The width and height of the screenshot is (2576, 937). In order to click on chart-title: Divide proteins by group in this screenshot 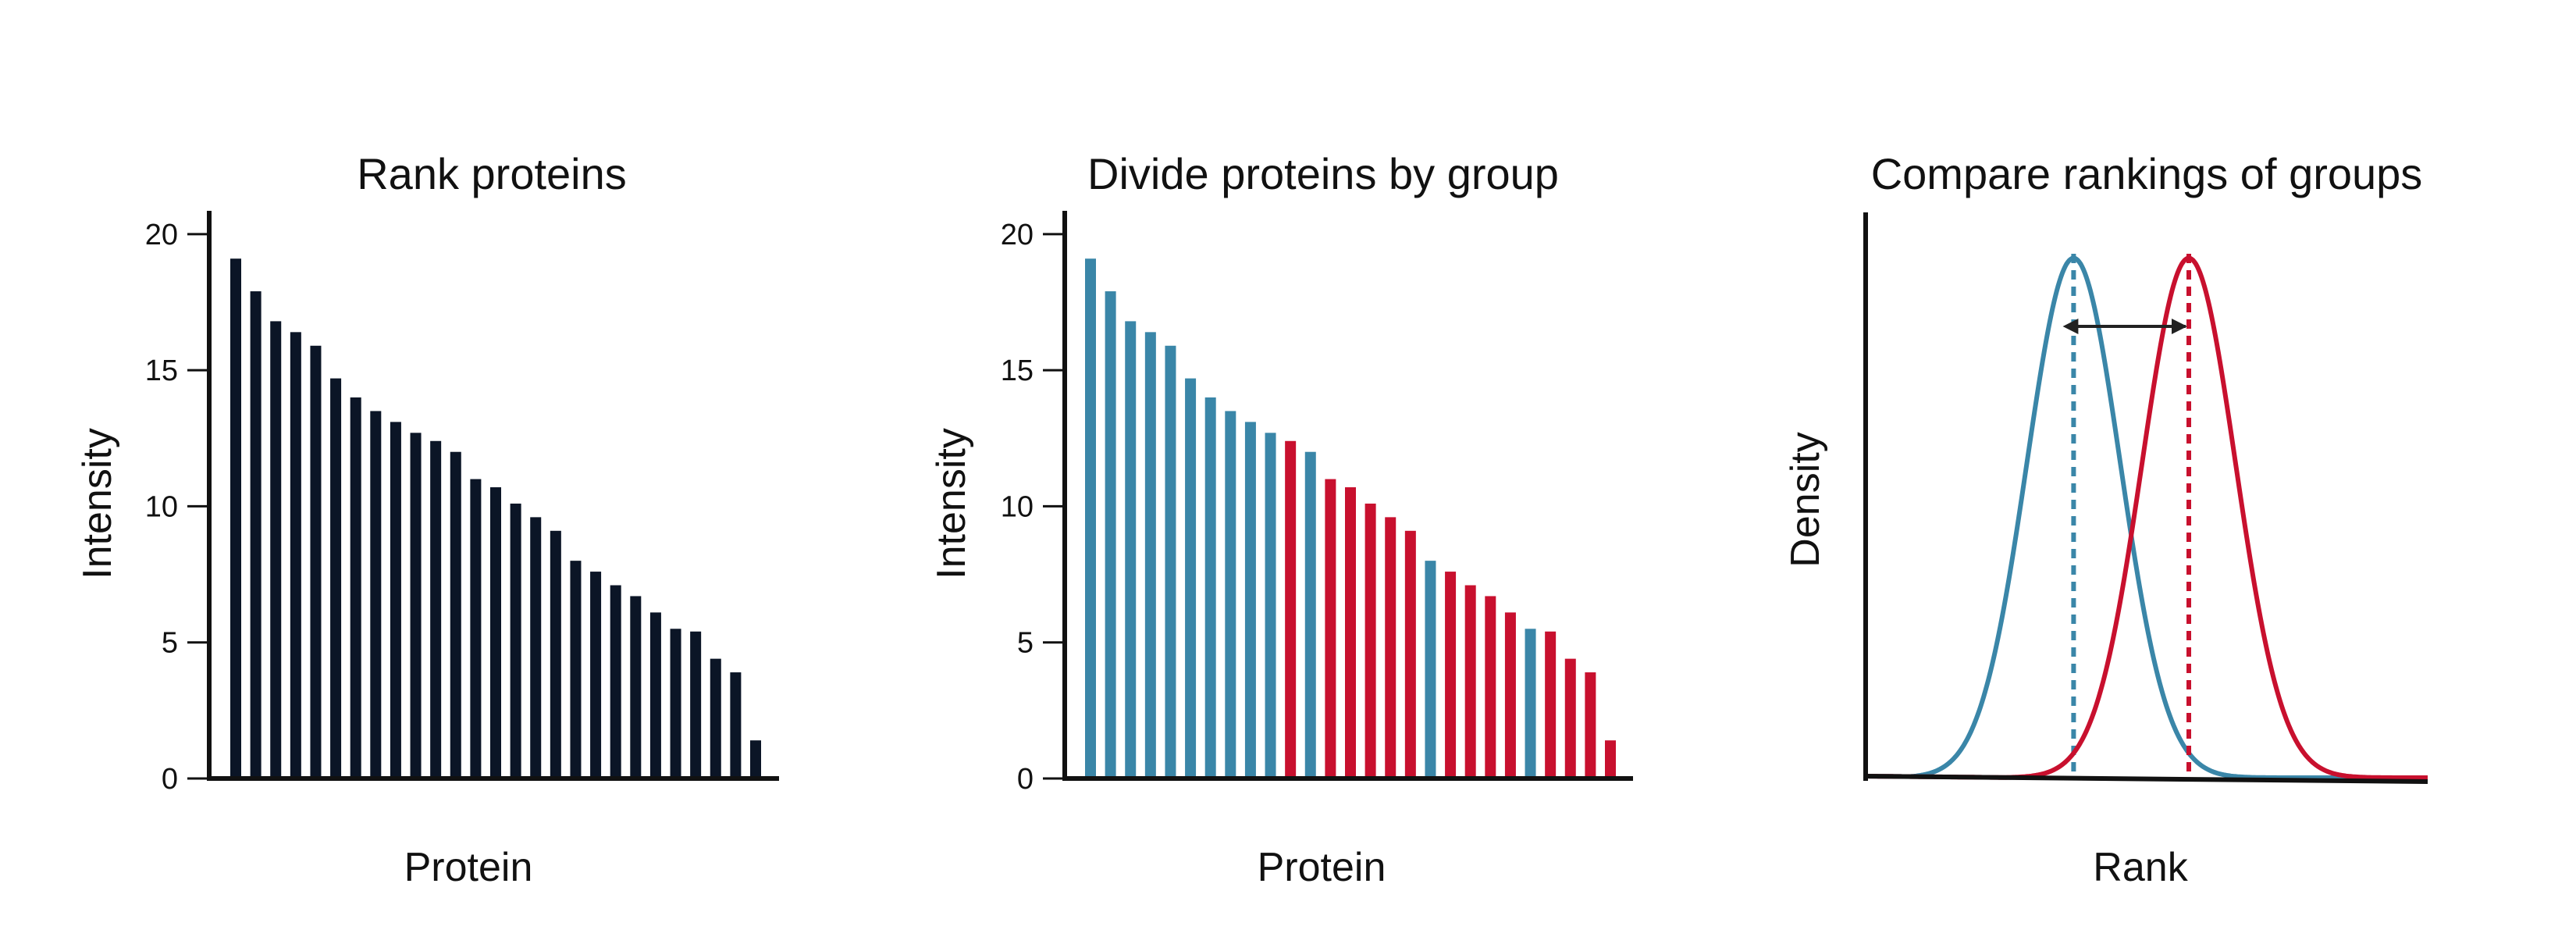, I will do `click(1323, 173)`.